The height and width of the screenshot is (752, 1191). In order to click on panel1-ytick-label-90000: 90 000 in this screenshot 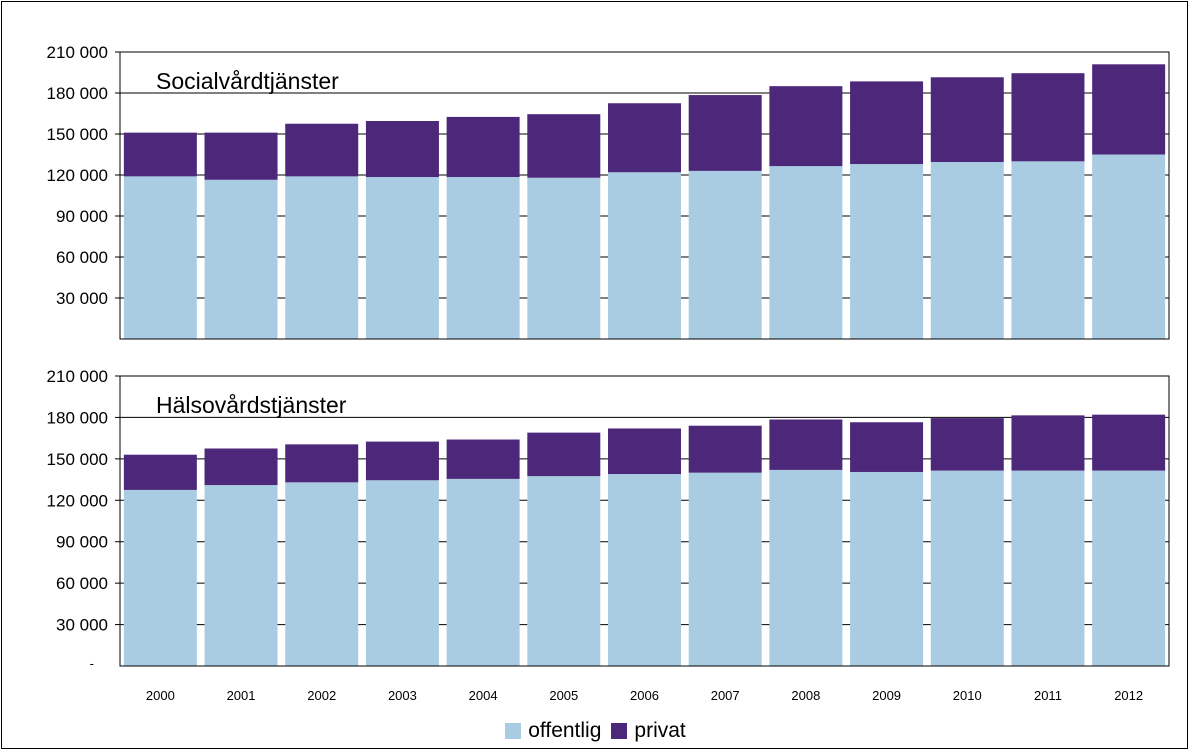, I will do `click(82, 216)`.